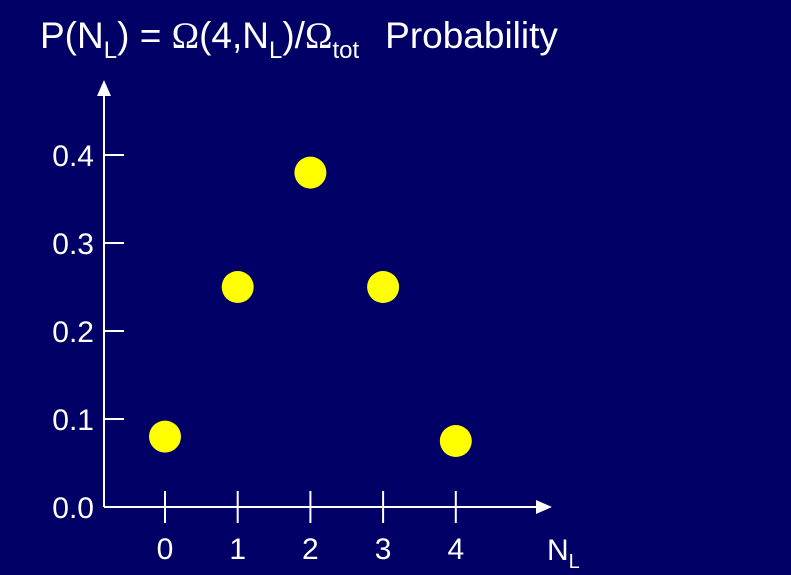 This screenshot has height=575, width=791. What do you see at coordinates (104, 88) in the screenshot?
I see `y-axis-arrowhead` at bounding box center [104, 88].